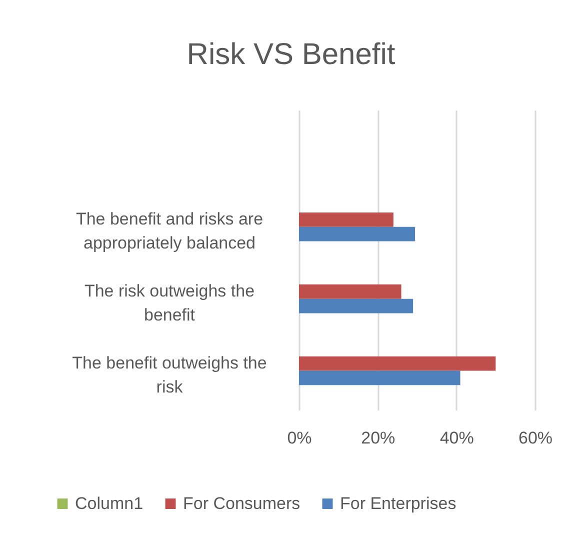 The width and height of the screenshot is (581, 541). I want to click on legend-label: Column1, so click(109, 503).